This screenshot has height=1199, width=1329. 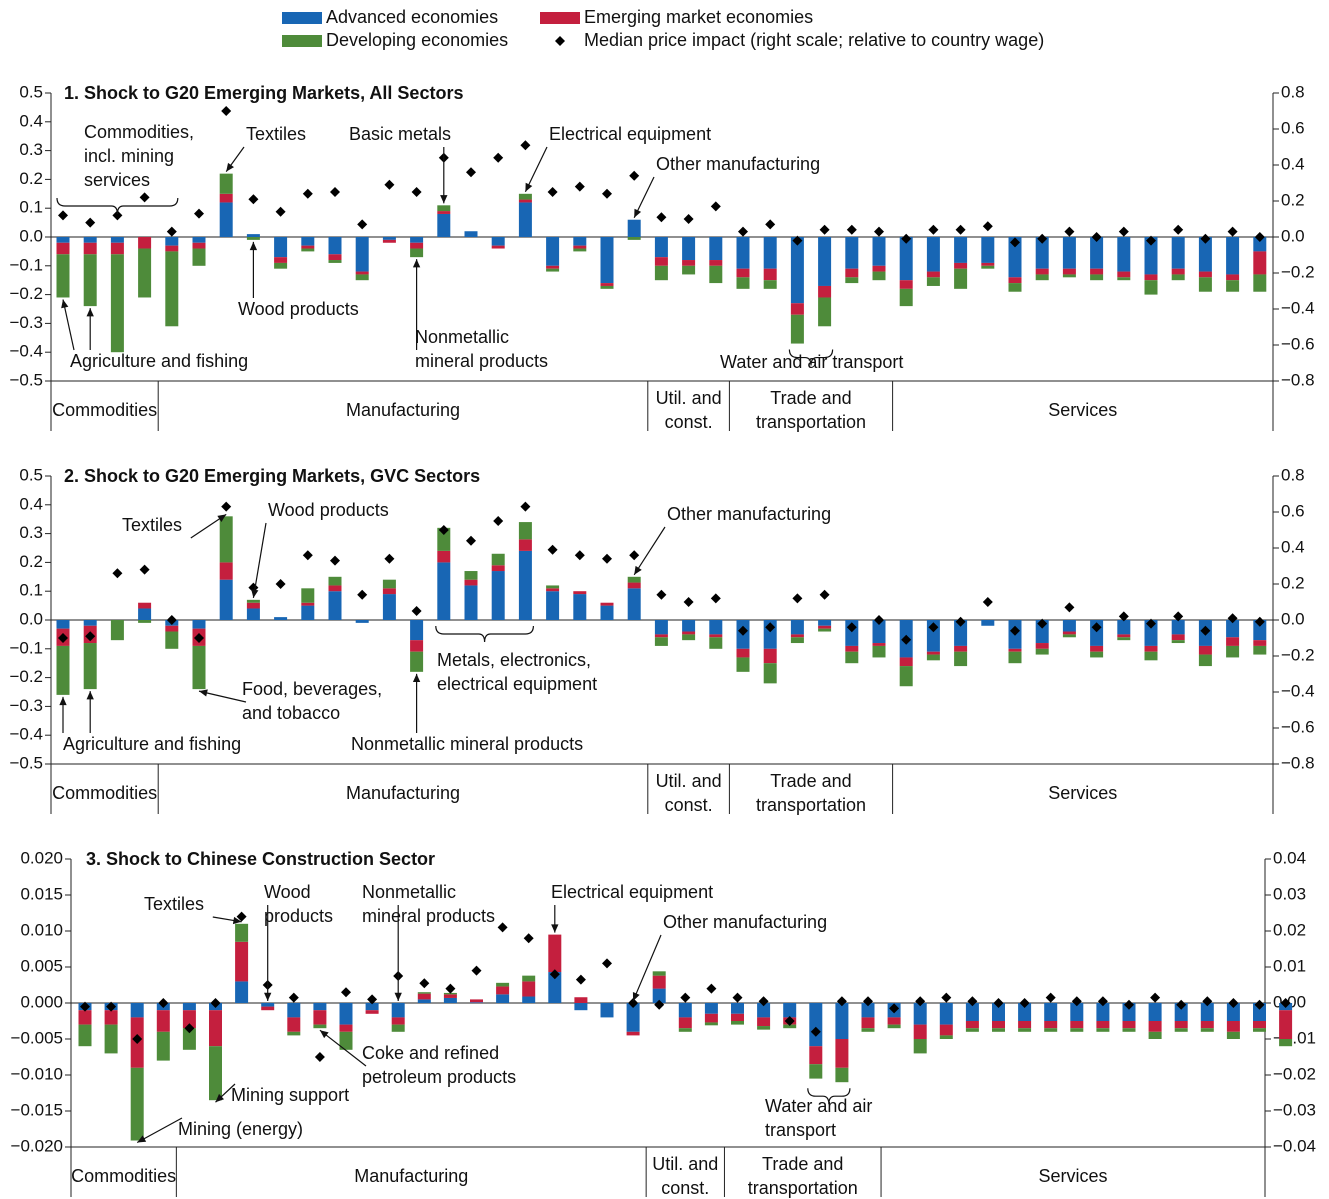 What do you see at coordinates (517, 684) in the screenshot?
I see `annotation-text: electrical equipment` at bounding box center [517, 684].